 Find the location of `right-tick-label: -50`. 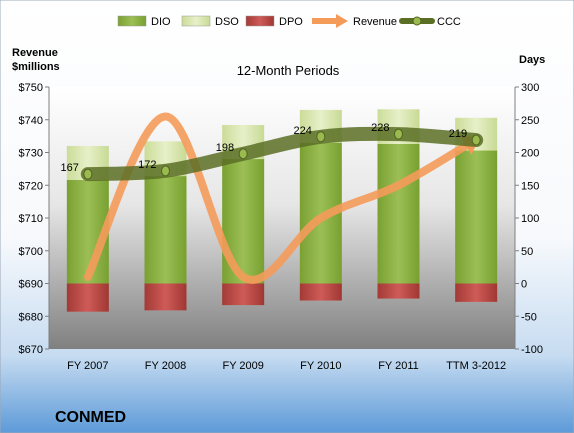

right-tick-label: -50 is located at coordinates (529, 317).